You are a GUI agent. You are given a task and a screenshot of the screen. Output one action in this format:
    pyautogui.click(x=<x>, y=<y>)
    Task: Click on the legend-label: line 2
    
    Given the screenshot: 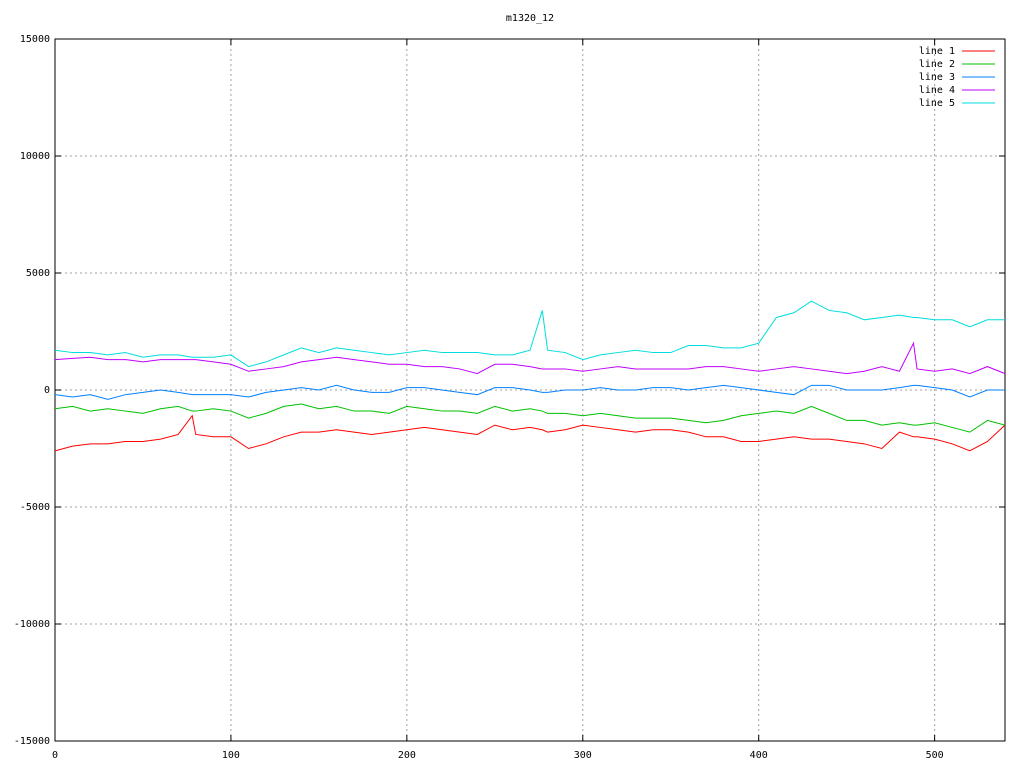 What is the action you would take?
    pyautogui.click(x=937, y=64)
    